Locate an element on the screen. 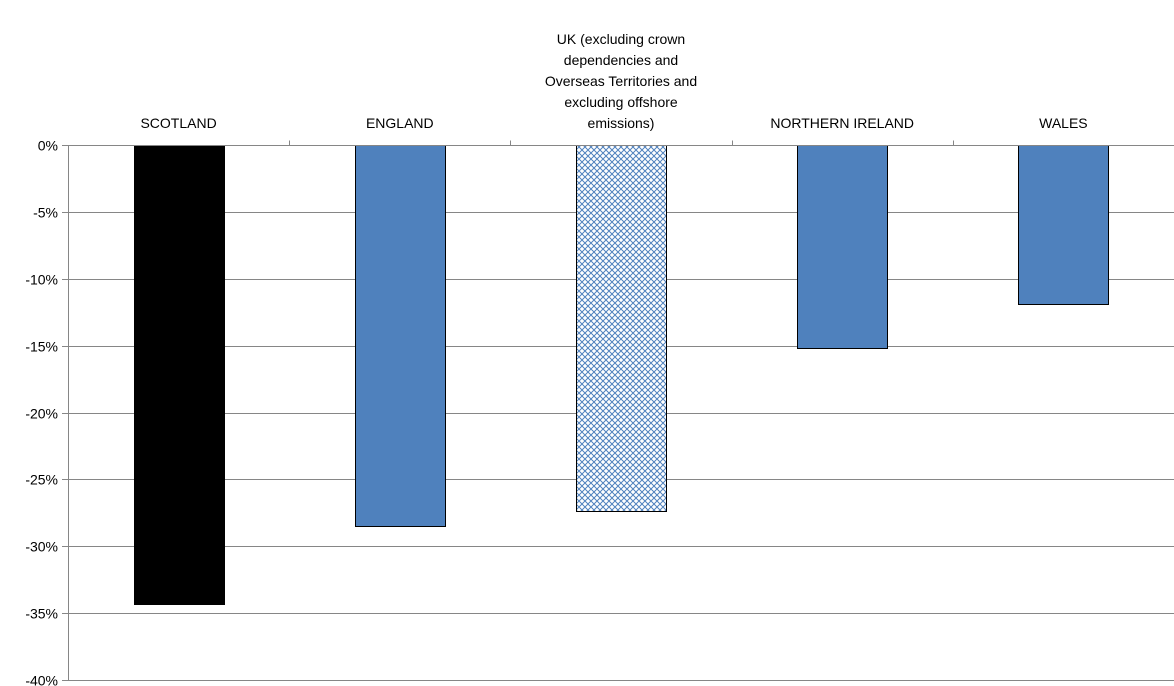  y-tick-label: -5% is located at coordinates (45, 213).